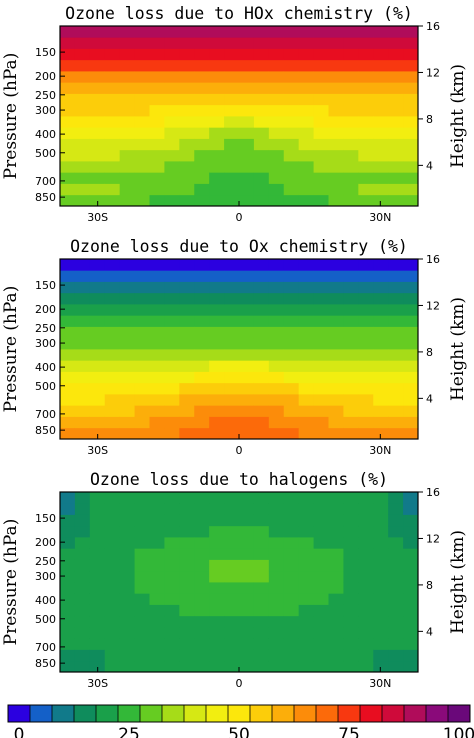 The height and width of the screenshot is (738, 474). Describe the element at coordinates (97, 217) in the screenshot. I see `x-tick-label: 30S` at that location.